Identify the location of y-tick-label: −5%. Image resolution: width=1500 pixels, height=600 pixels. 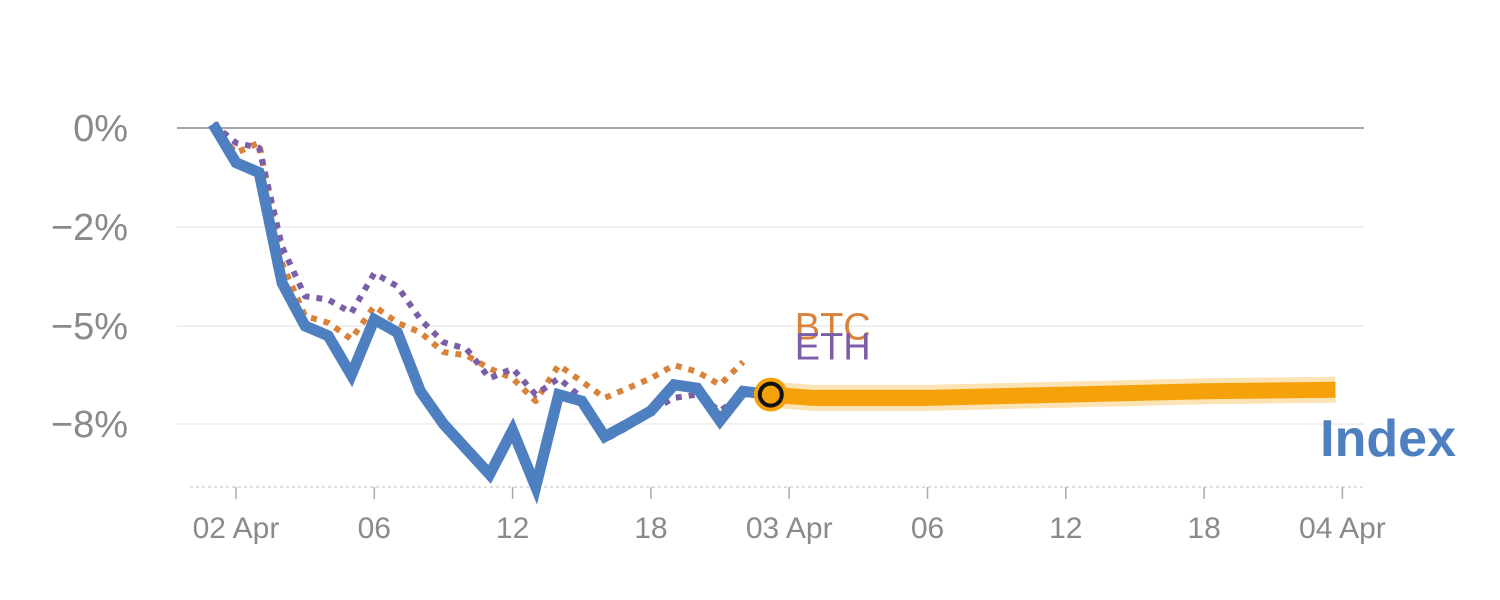
(89, 327).